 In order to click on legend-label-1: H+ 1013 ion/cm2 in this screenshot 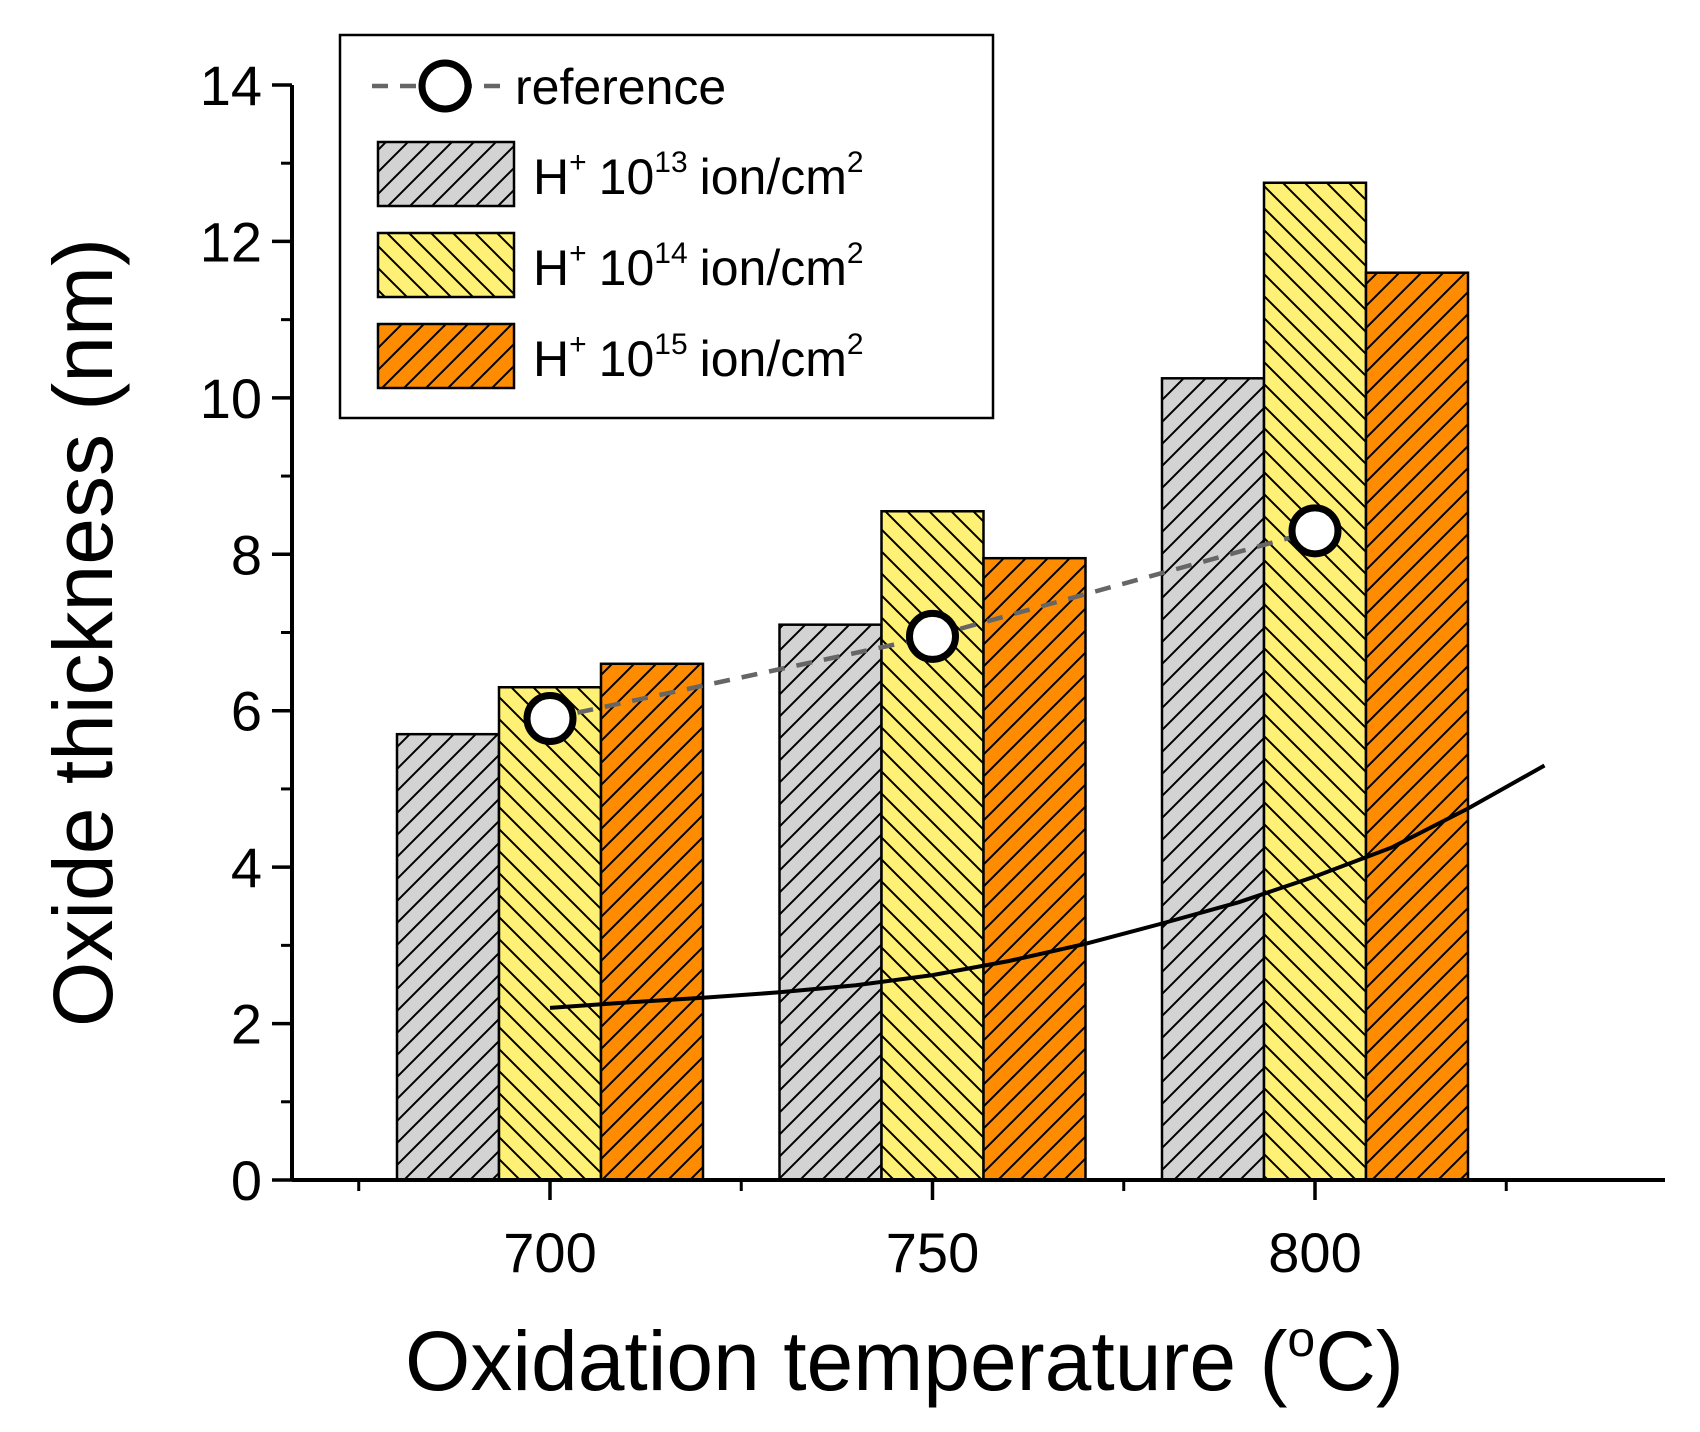, I will do `click(698, 175)`.